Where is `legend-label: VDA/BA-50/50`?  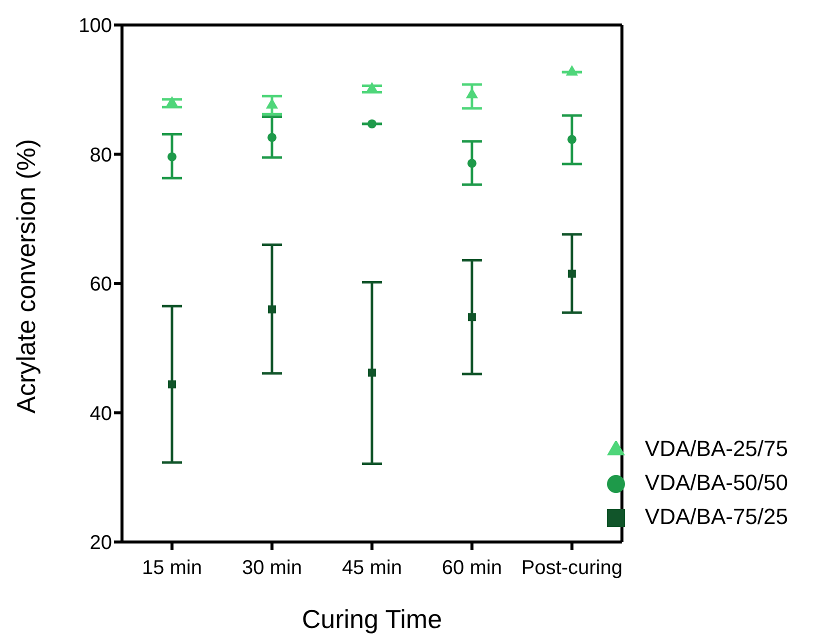 legend-label: VDA/BA-50/50 is located at coordinates (716, 482).